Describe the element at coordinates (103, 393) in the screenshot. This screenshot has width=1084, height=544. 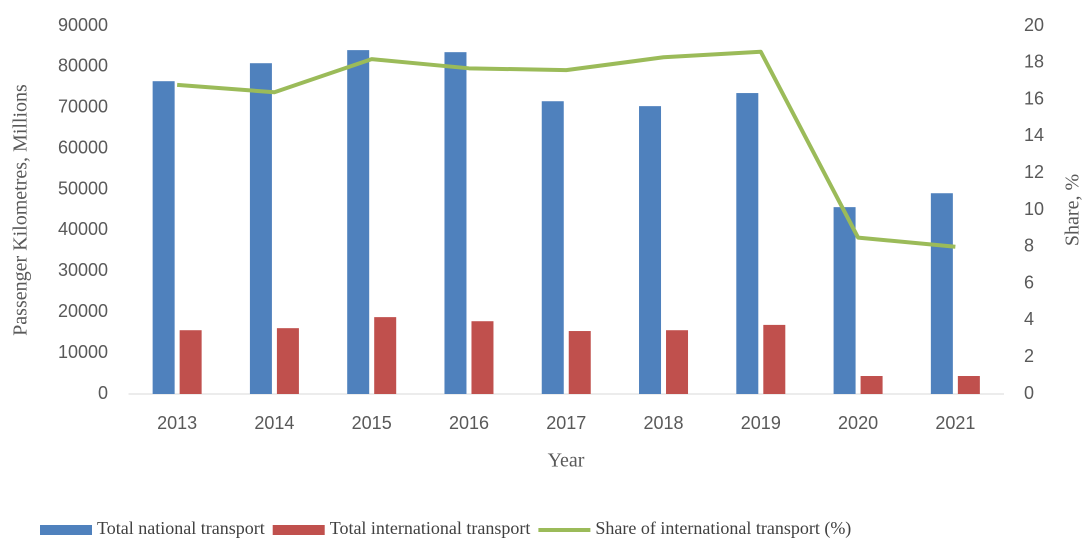
I see `y-tick-label: 0` at that location.